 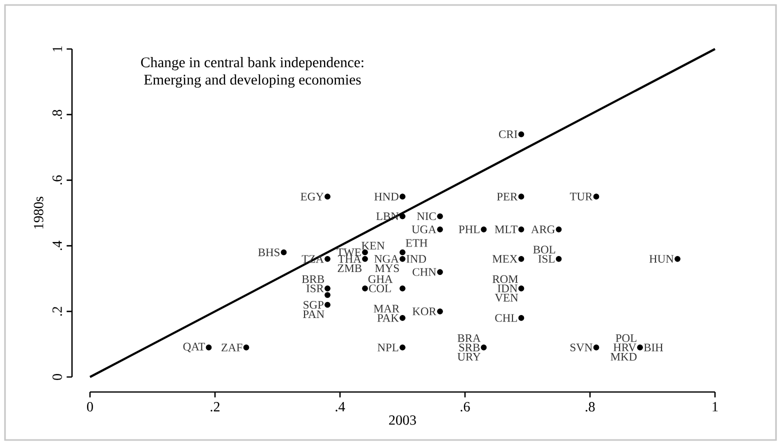 I want to click on annotation: PHL, so click(x=469, y=230).